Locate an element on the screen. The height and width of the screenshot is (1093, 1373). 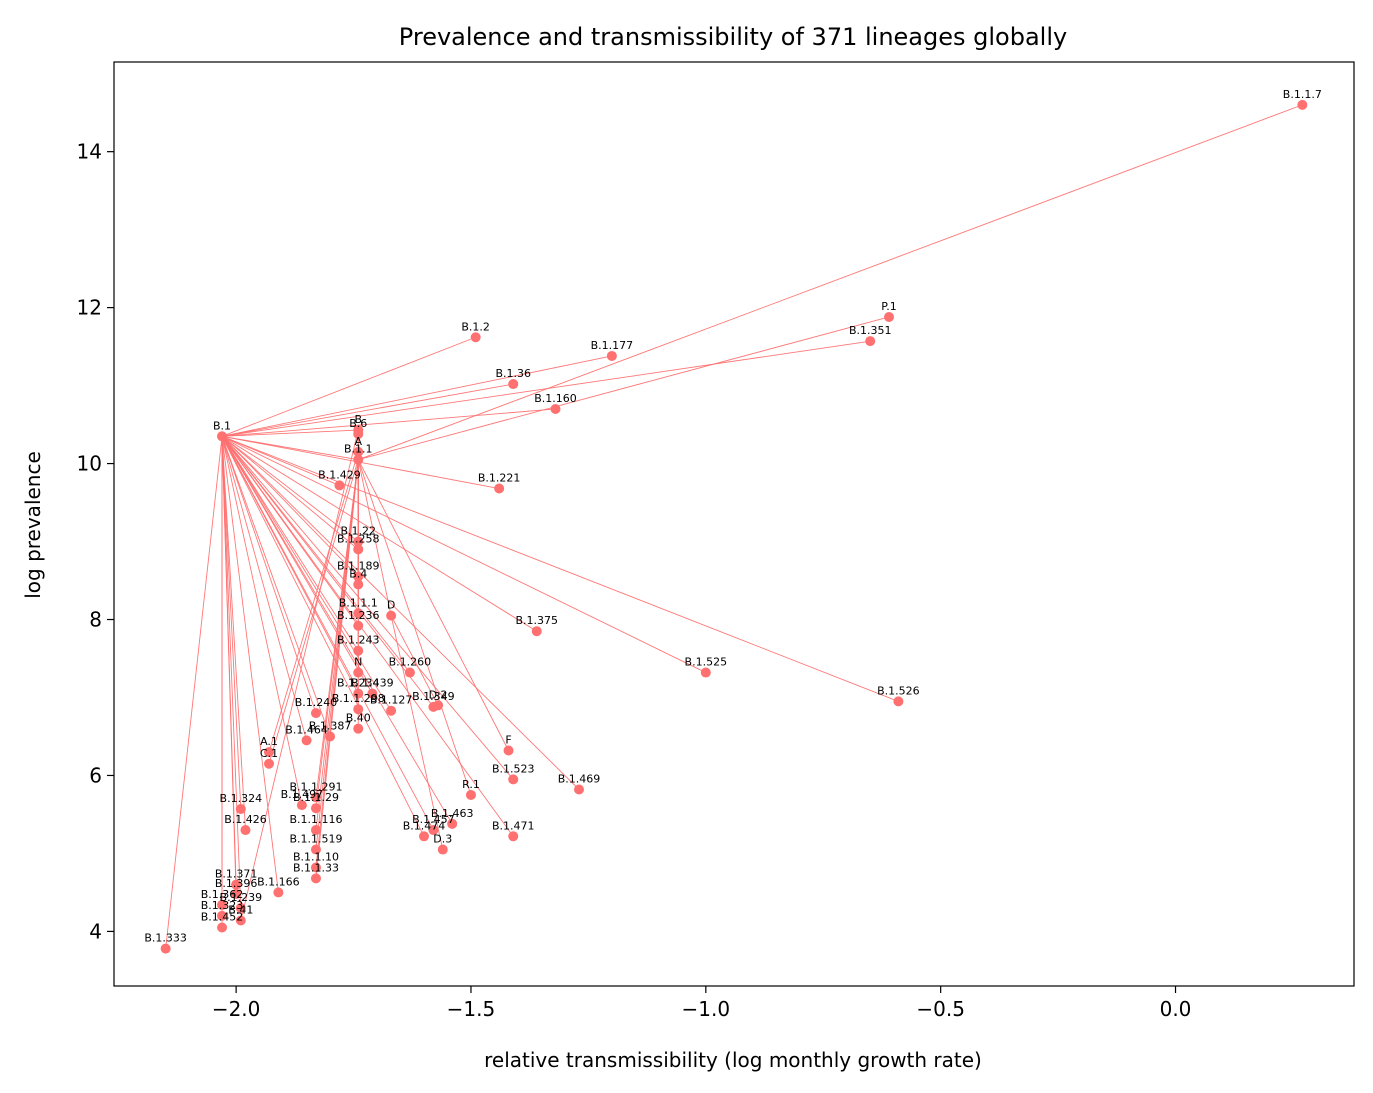
lineage-label: B.1.1.29 is located at coordinates (316, 797).